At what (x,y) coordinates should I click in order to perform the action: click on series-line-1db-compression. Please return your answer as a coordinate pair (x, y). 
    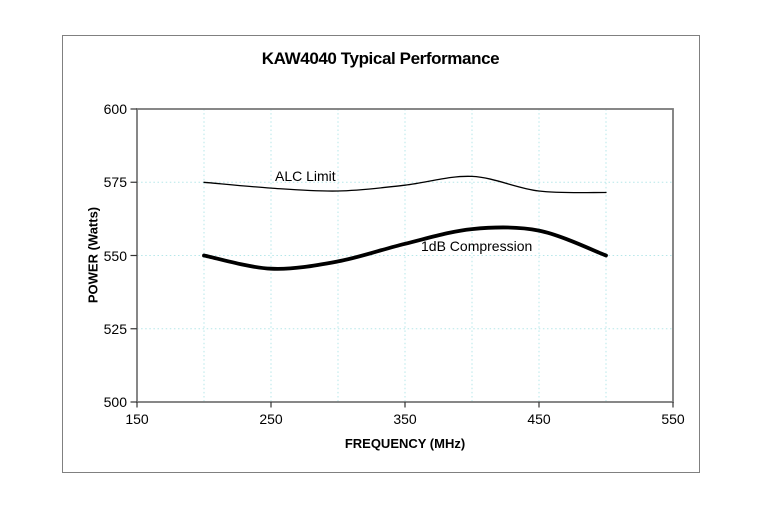
    Looking at the image, I should click on (405, 248).